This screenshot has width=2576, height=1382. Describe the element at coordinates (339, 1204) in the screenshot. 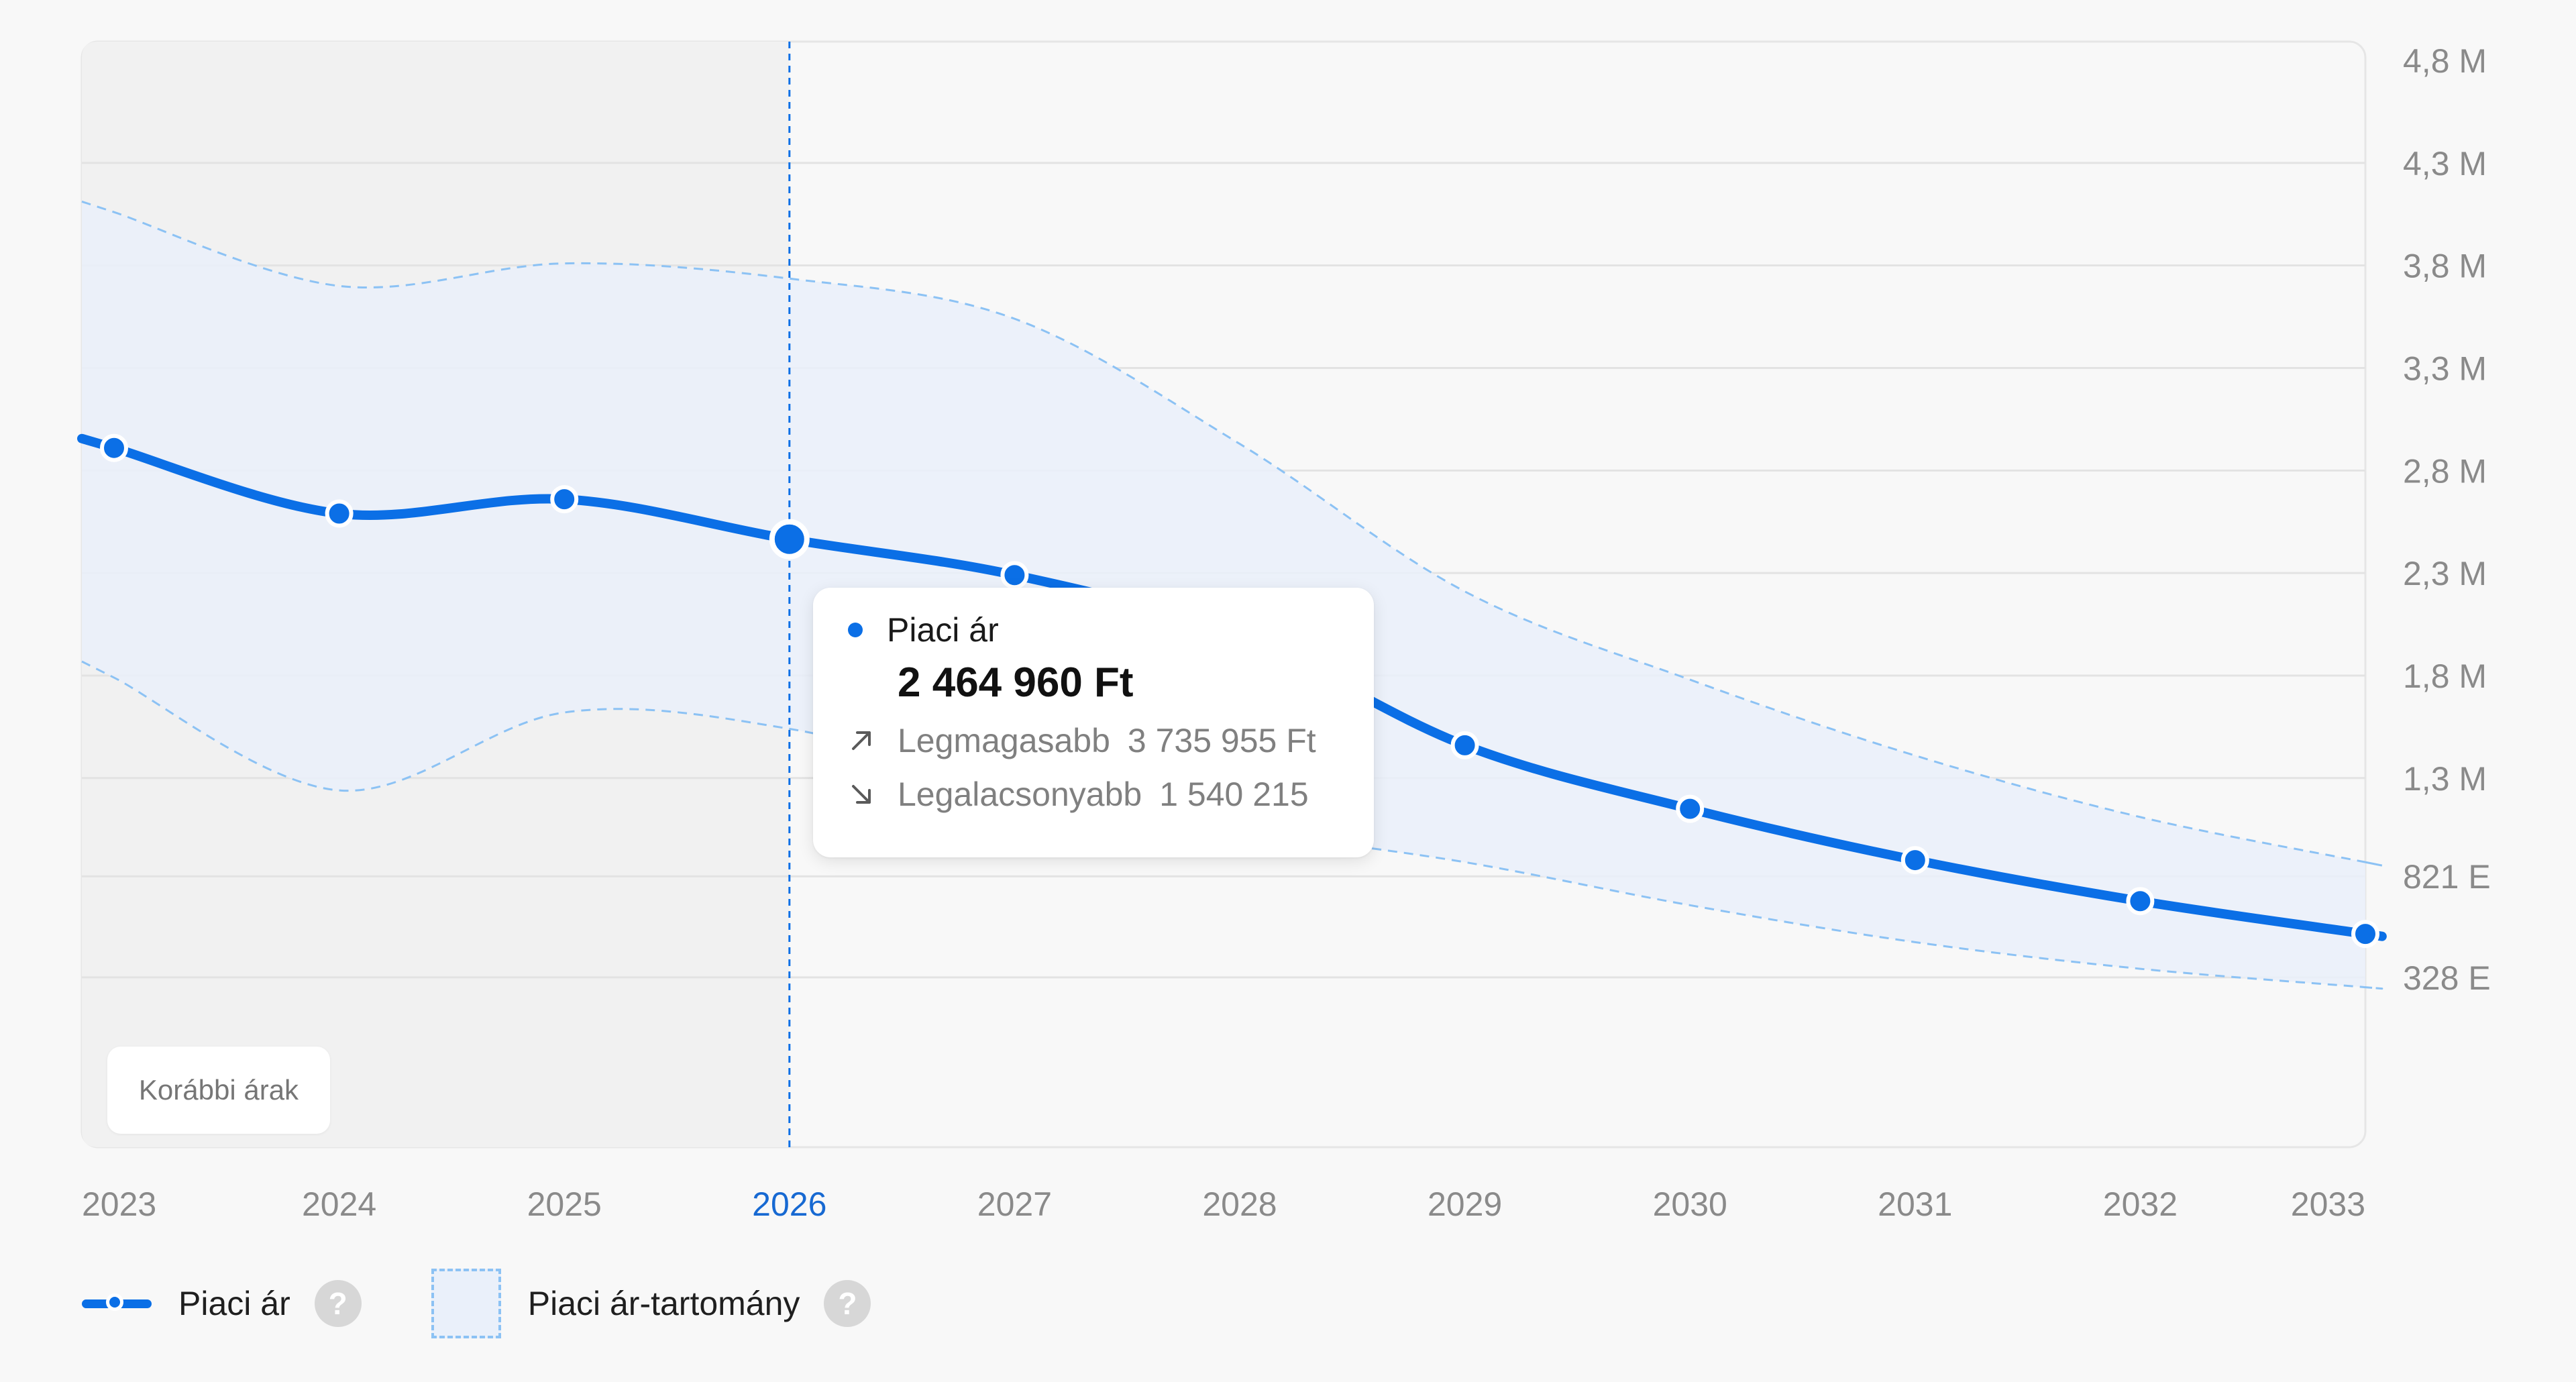

I see `x-tick-label: 2024` at that location.